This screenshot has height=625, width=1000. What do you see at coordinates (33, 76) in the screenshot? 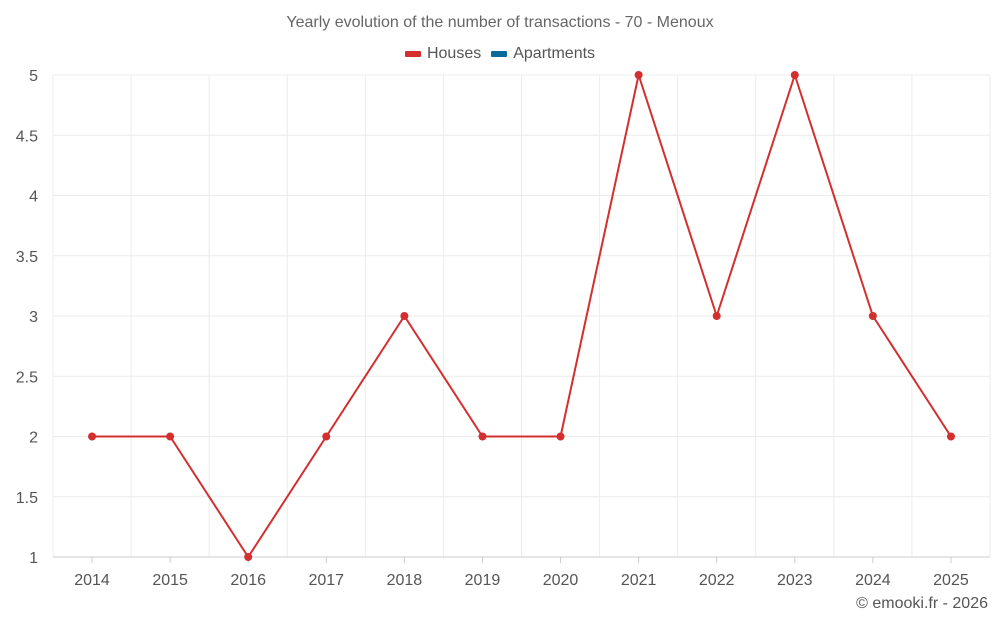
I see `y-tick-label: 5` at bounding box center [33, 76].